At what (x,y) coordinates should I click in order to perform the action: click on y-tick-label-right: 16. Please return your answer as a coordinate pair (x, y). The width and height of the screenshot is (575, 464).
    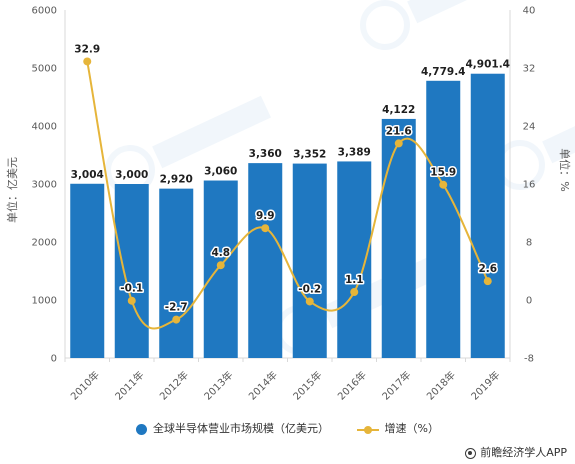
    Looking at the image, I should click on (529, 185).